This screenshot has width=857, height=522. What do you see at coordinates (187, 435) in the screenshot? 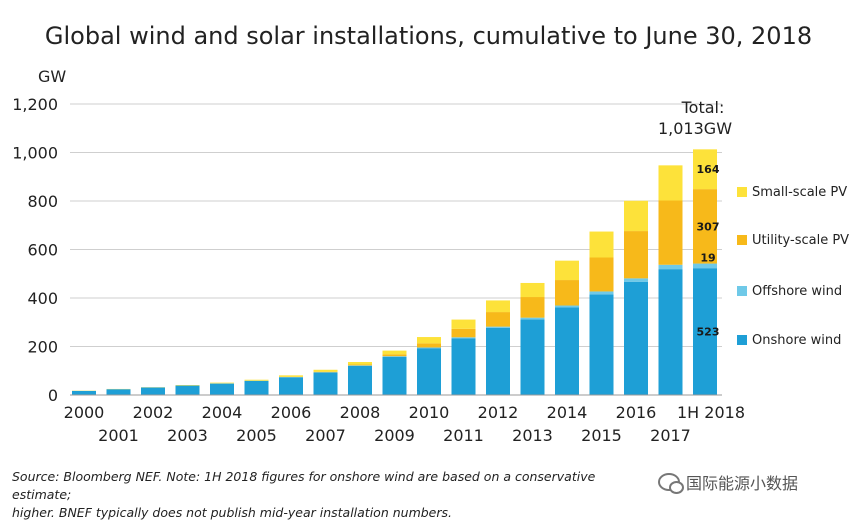
I see `x-tick-label: 2003` at bounding box center [187, 435].